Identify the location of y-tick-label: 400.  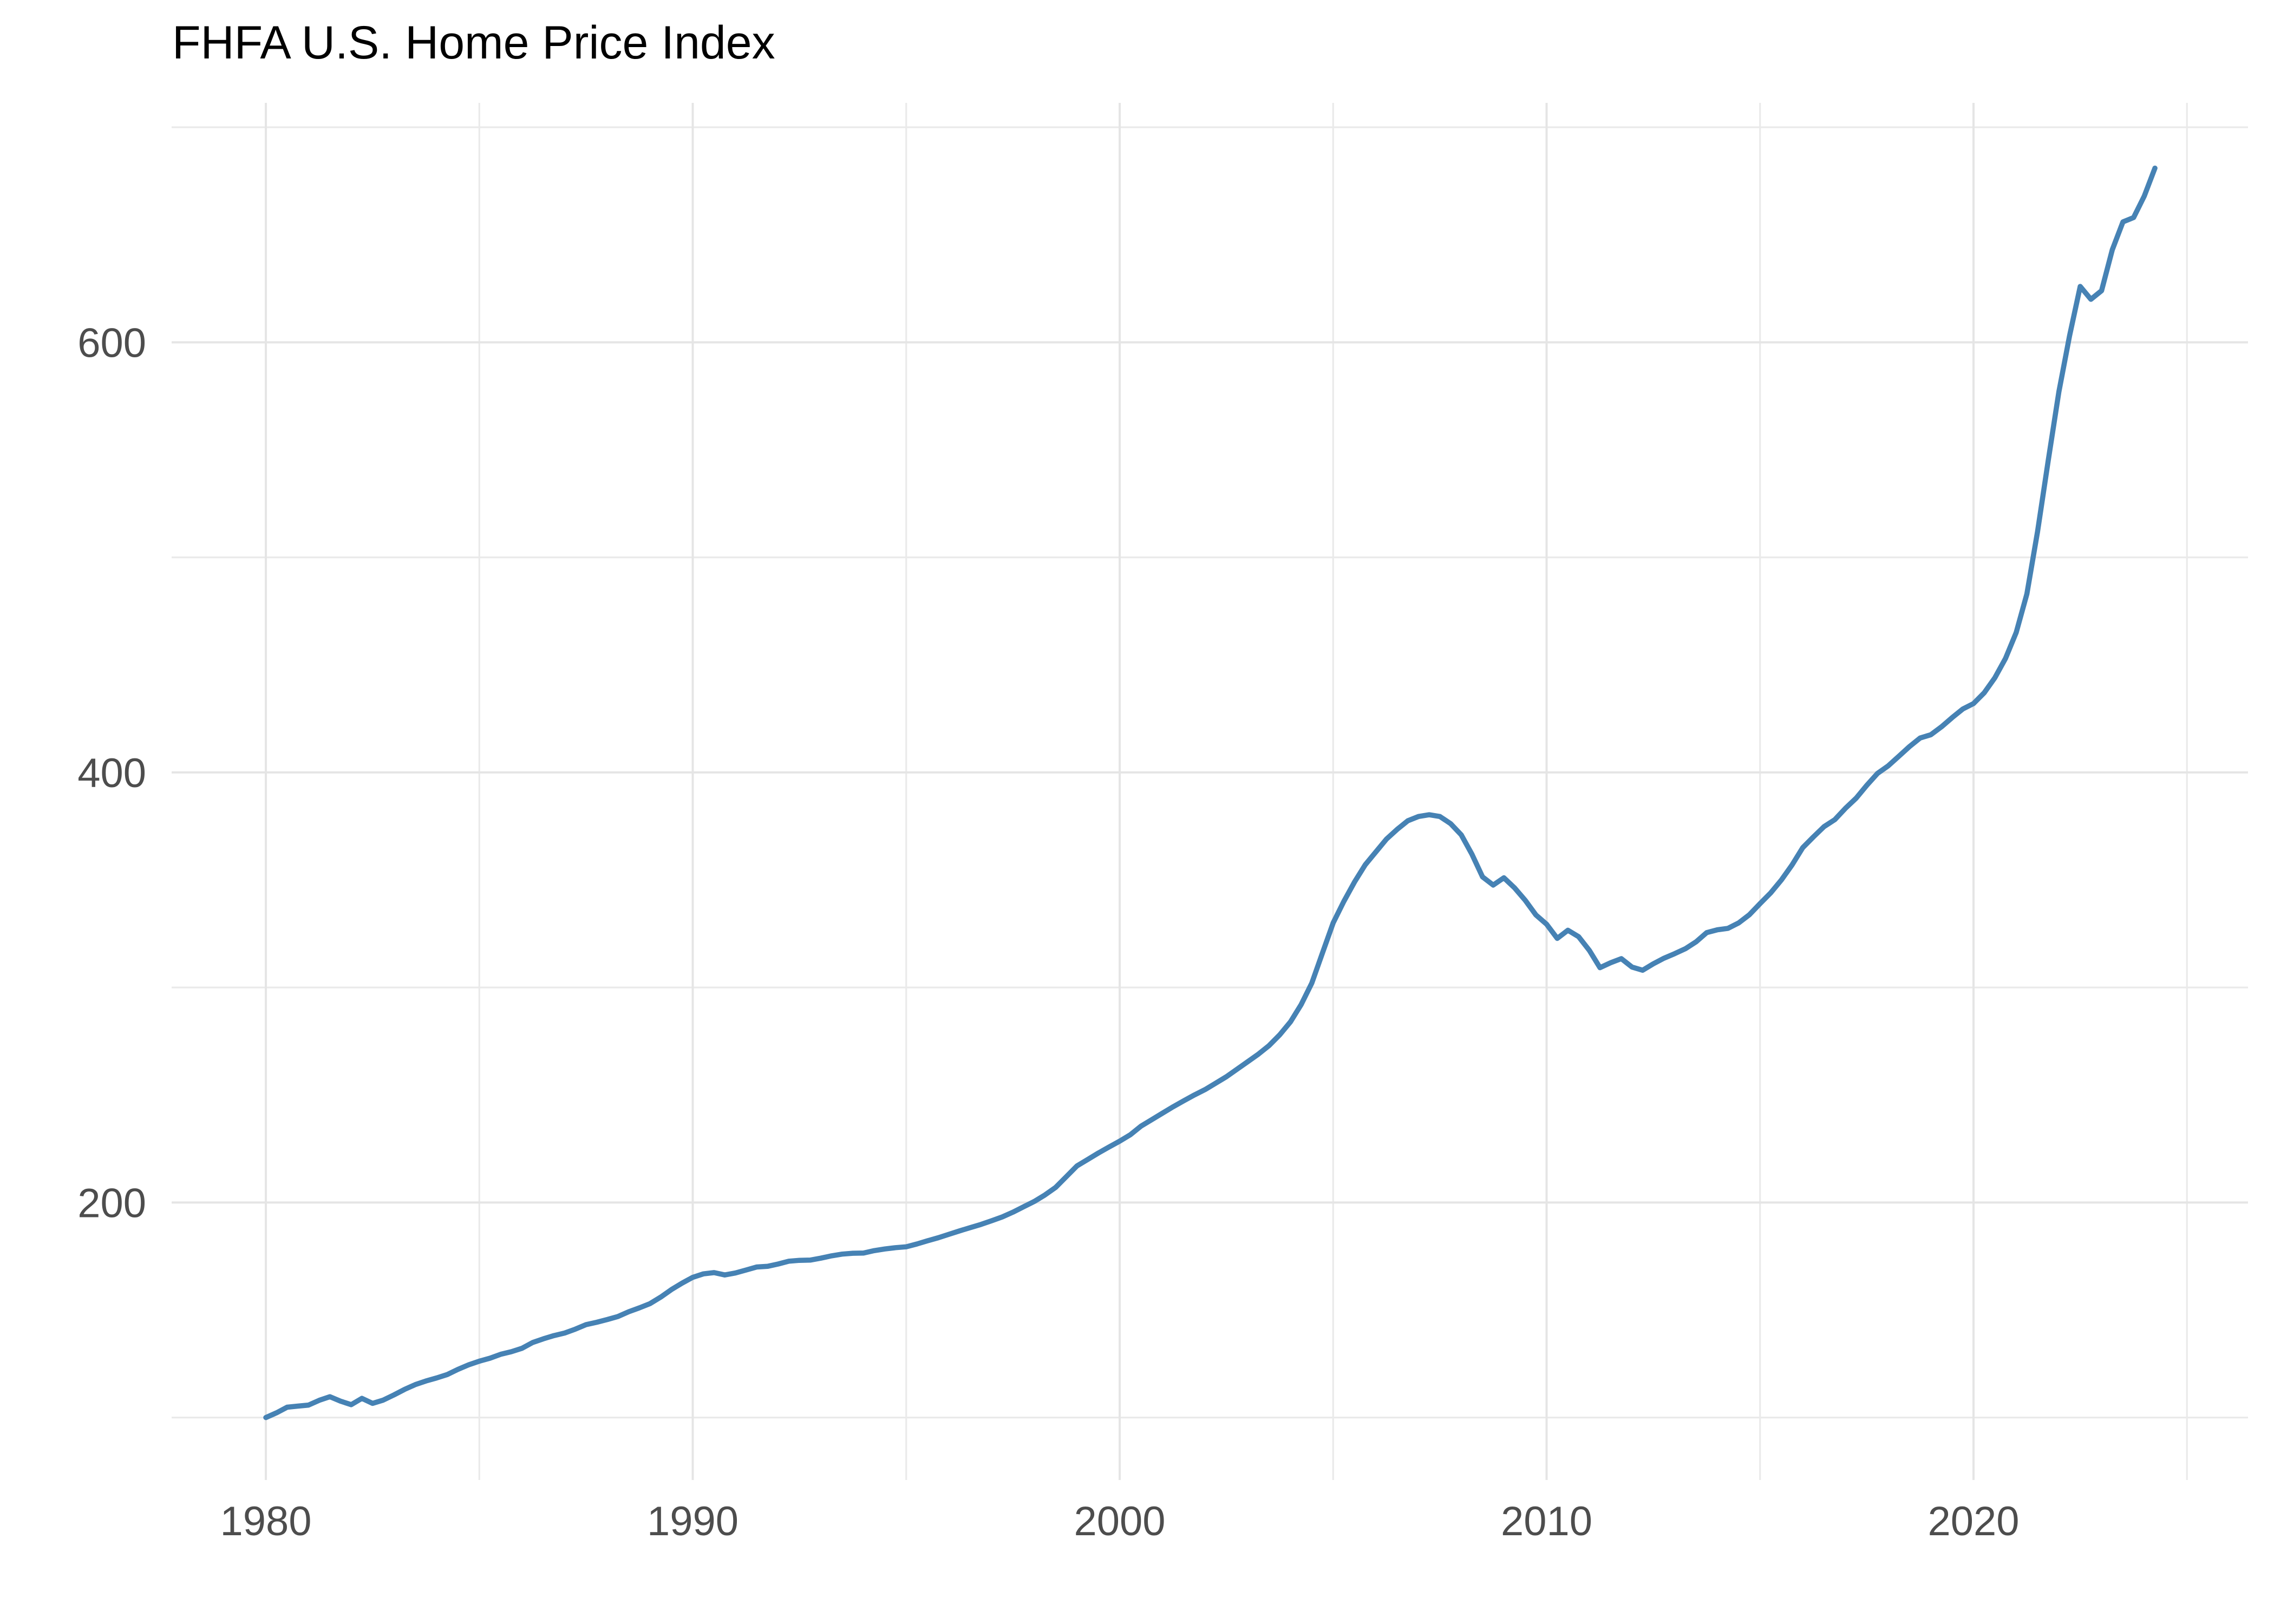
(112, 773).